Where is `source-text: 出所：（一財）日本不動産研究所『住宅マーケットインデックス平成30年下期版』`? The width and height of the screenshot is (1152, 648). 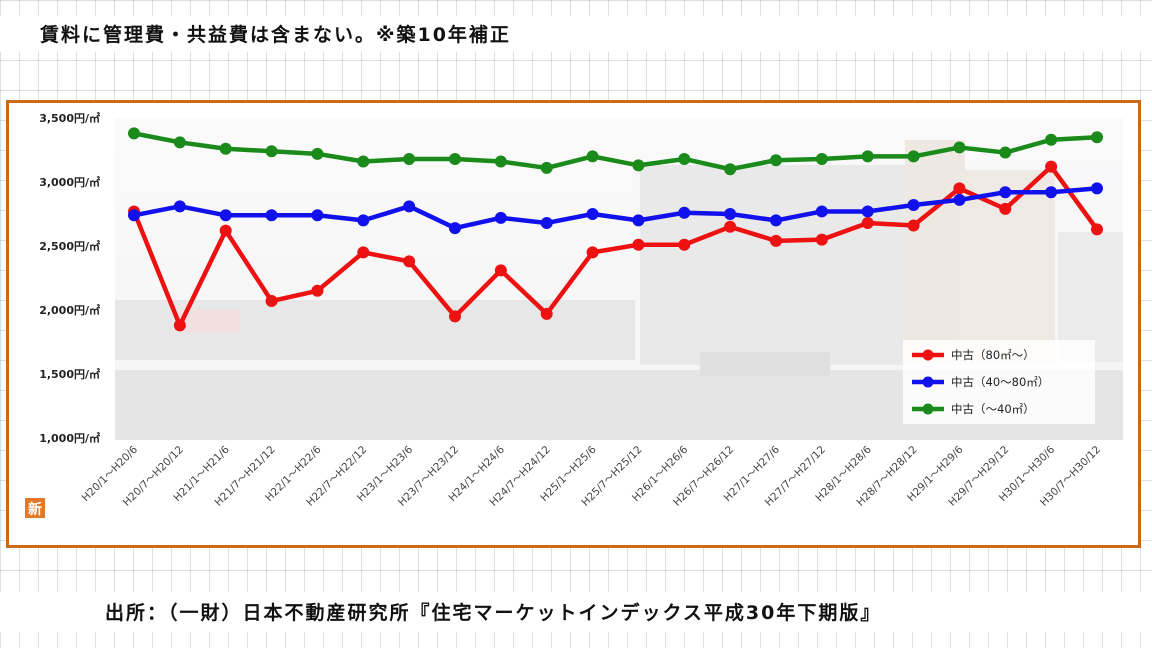 source-text: 出所：（一財）日本不動産研究所『住宅マーケットインデックス平成30年下期版』 is located at coordinates (493, 613).